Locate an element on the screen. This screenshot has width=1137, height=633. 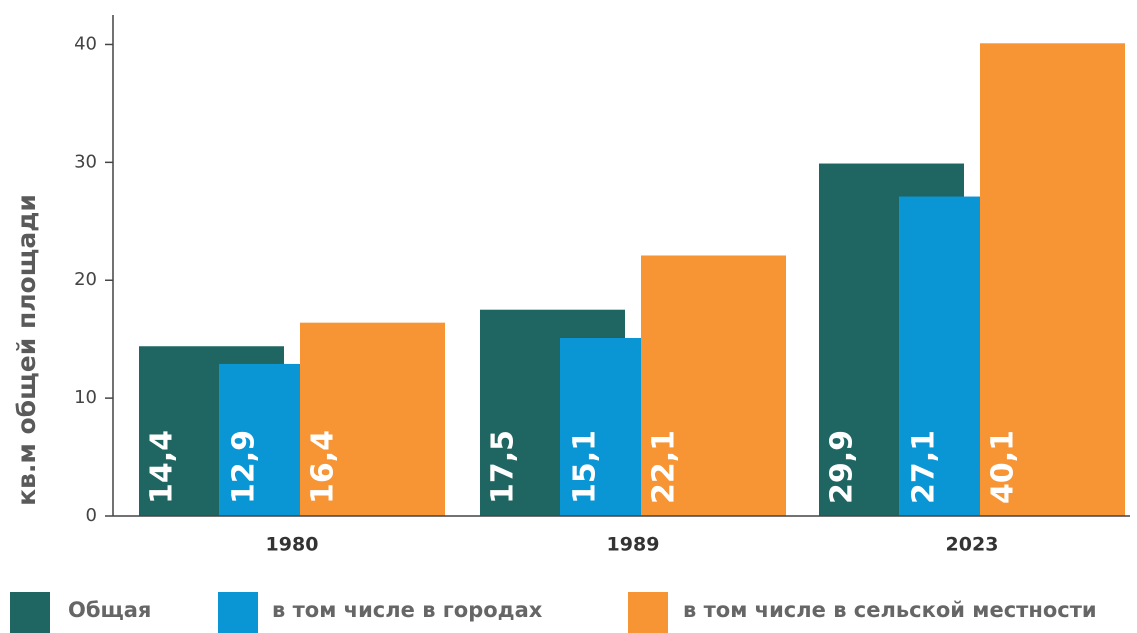
y-tick-label: 30 is located at coordinates (85, 161).